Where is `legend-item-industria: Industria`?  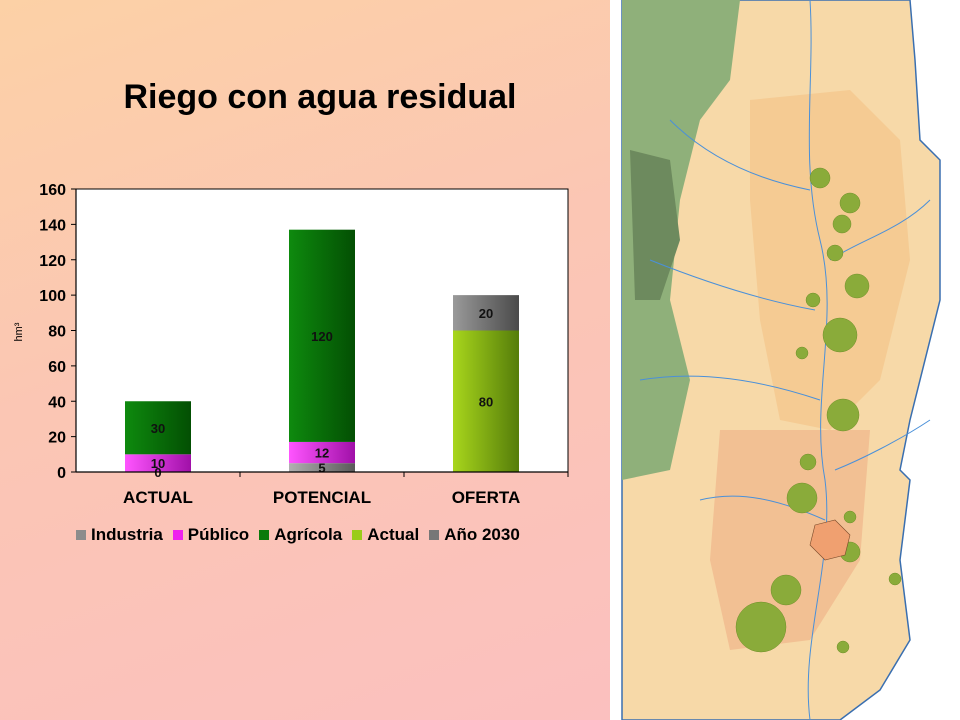
legend-item-industria: Industria is located at coordinates (119, 535).